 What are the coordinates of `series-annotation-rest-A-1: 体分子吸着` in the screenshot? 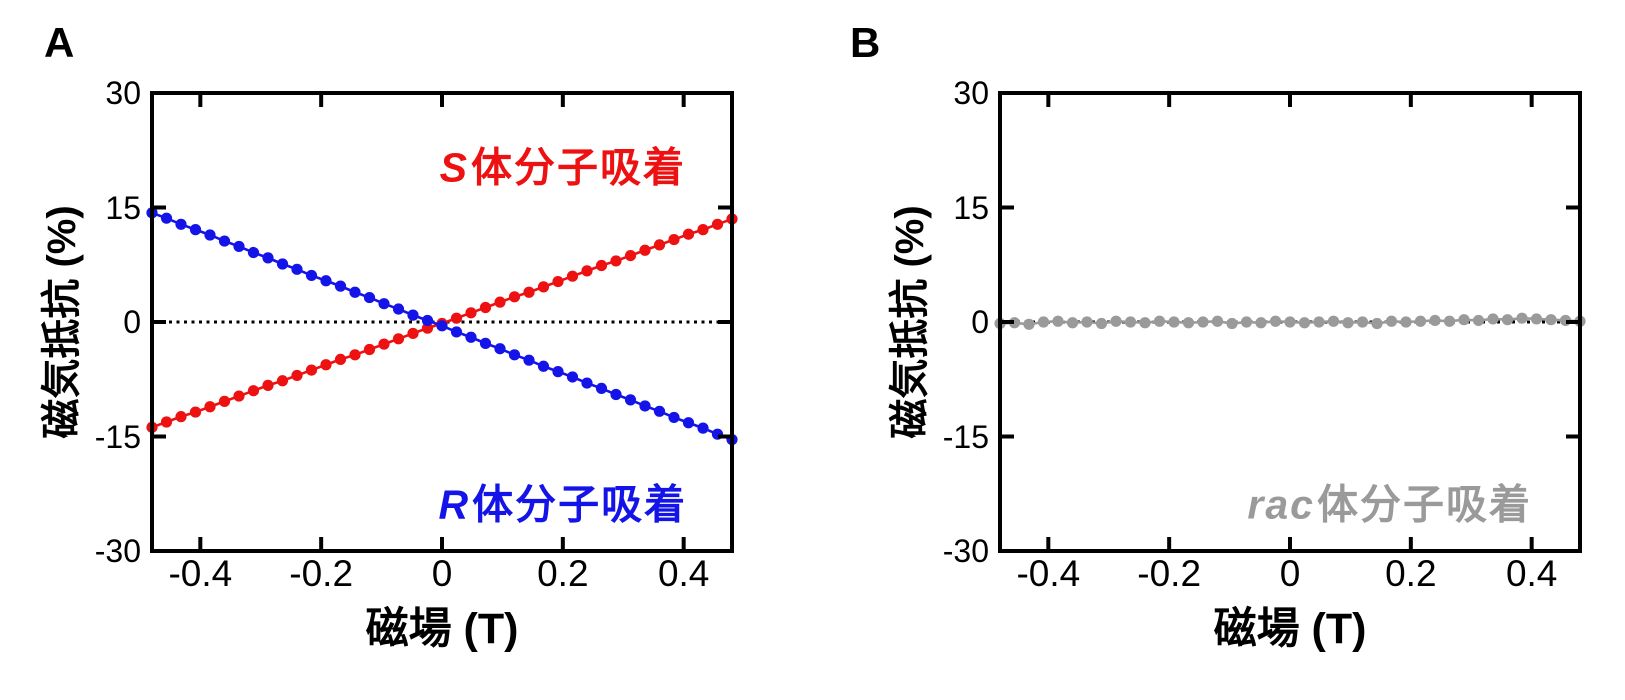 It's located at (580, 504).